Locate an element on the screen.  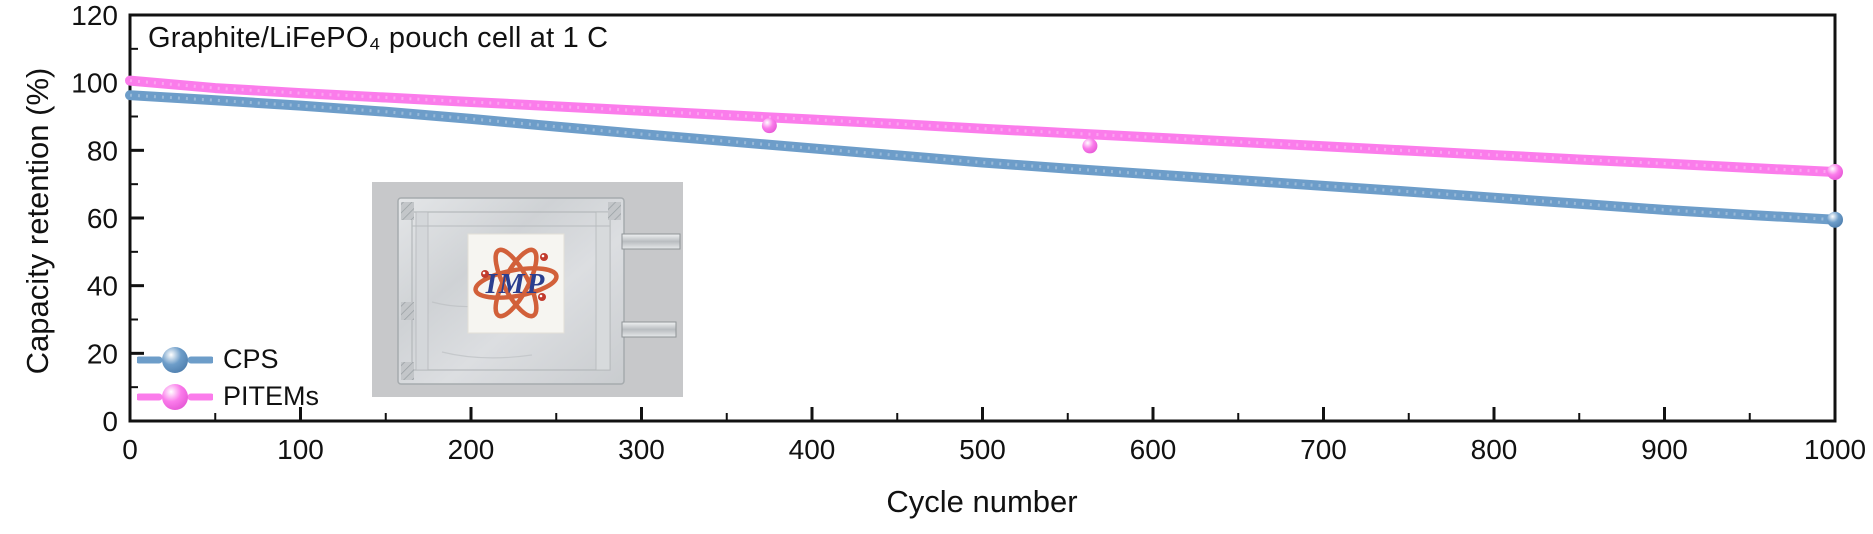
pouch-tab-bottom is located at coordinates (649, 329).